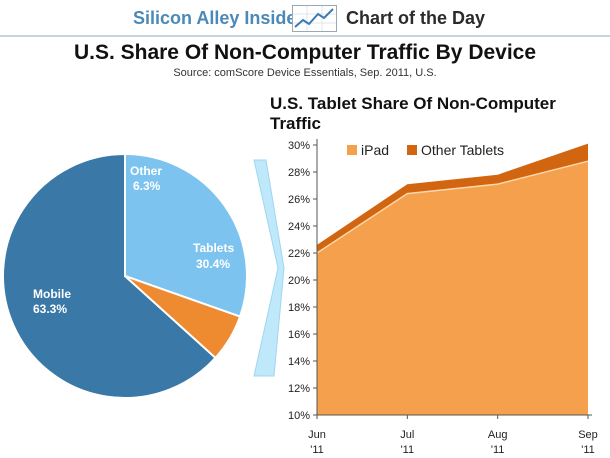 This screenshot has height=458, width=610. Describe the element at coordinates (269, 268) in the screenshot. I see `right-chevron-arrow-icon` at that location.